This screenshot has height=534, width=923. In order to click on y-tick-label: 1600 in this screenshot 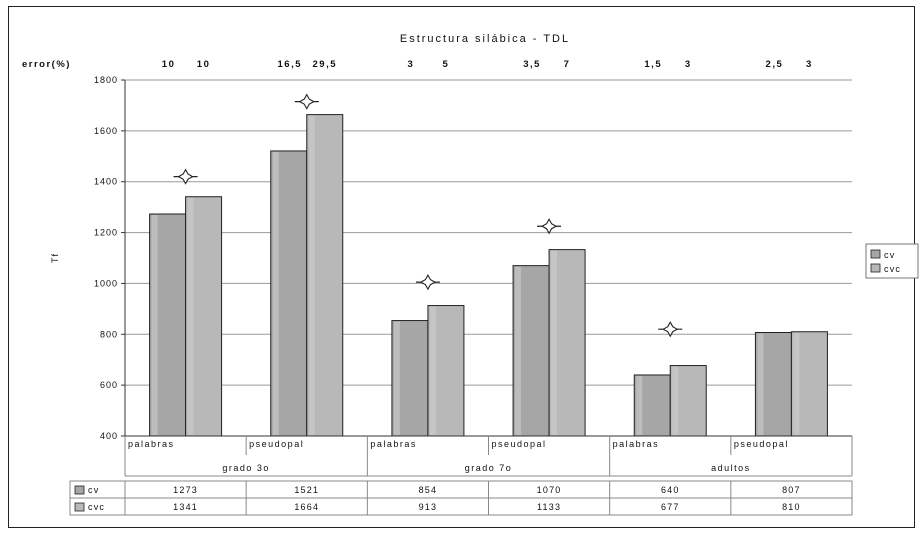, I will do `click(106, 131)`.